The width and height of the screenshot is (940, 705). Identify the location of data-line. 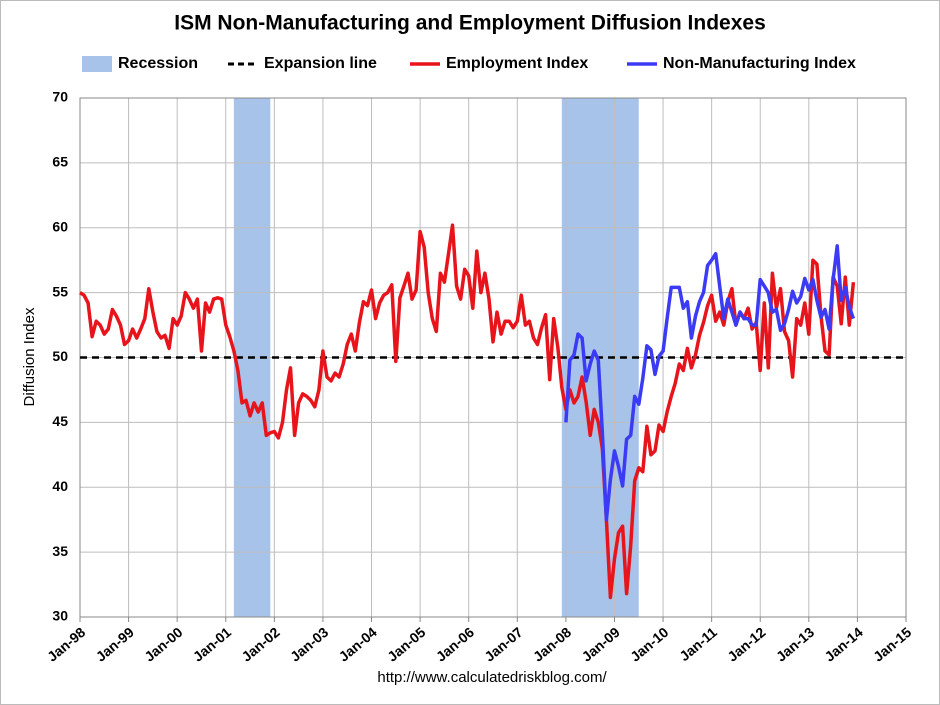
(710, 383).